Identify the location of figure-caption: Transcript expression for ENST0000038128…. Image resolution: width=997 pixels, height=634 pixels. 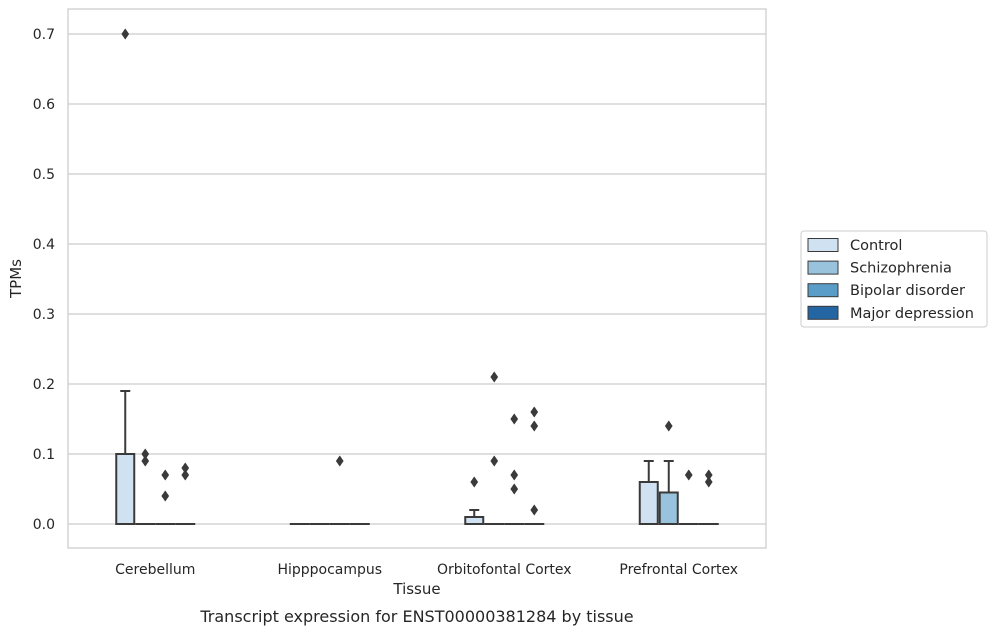
(416, 616).